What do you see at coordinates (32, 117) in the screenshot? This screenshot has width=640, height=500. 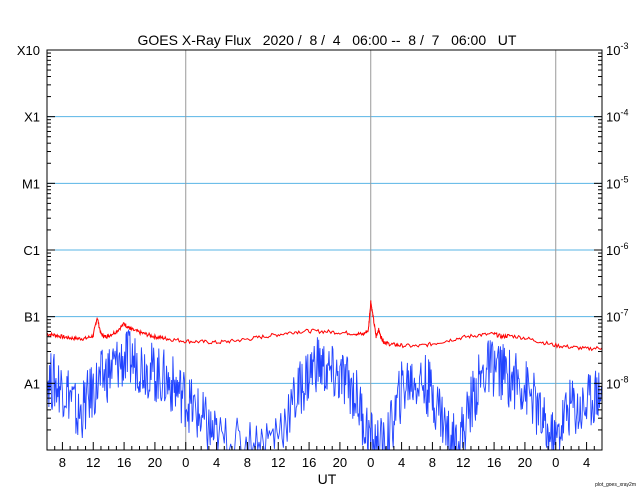 I see `flare-class-label: X1` at bounding box center [32, 117].